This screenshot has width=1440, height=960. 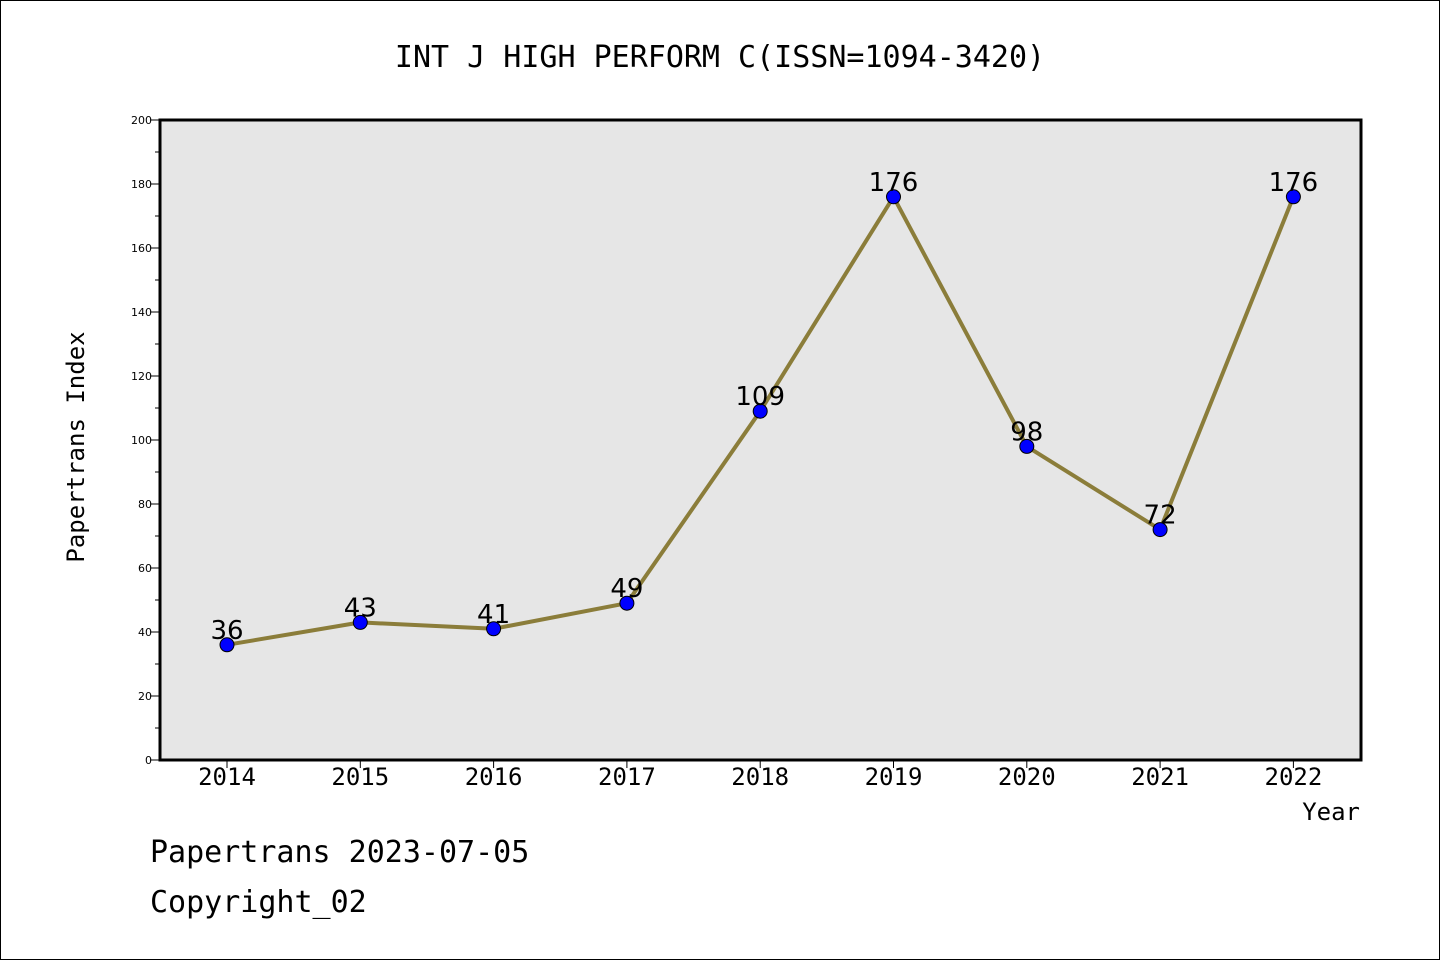 What do you see at coordinates (141, 184) in the screenshot?
I see `y-tick-label: 180` at bounding box center [141, 184].